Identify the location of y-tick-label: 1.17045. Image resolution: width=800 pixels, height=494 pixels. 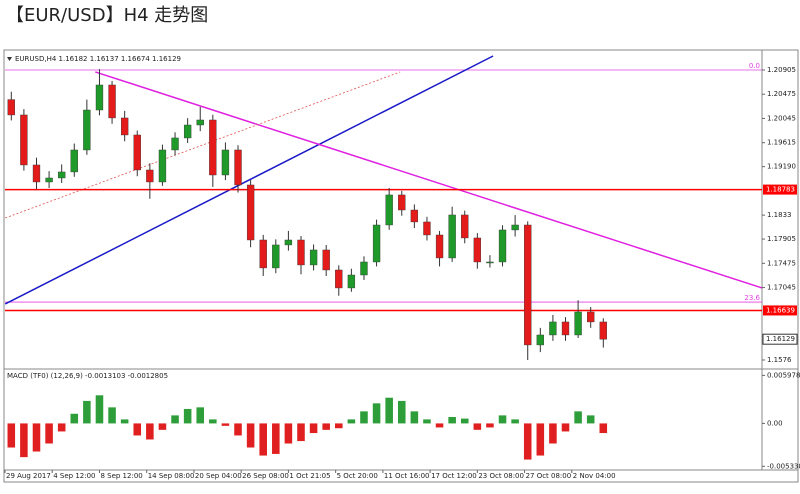
(781, 288).